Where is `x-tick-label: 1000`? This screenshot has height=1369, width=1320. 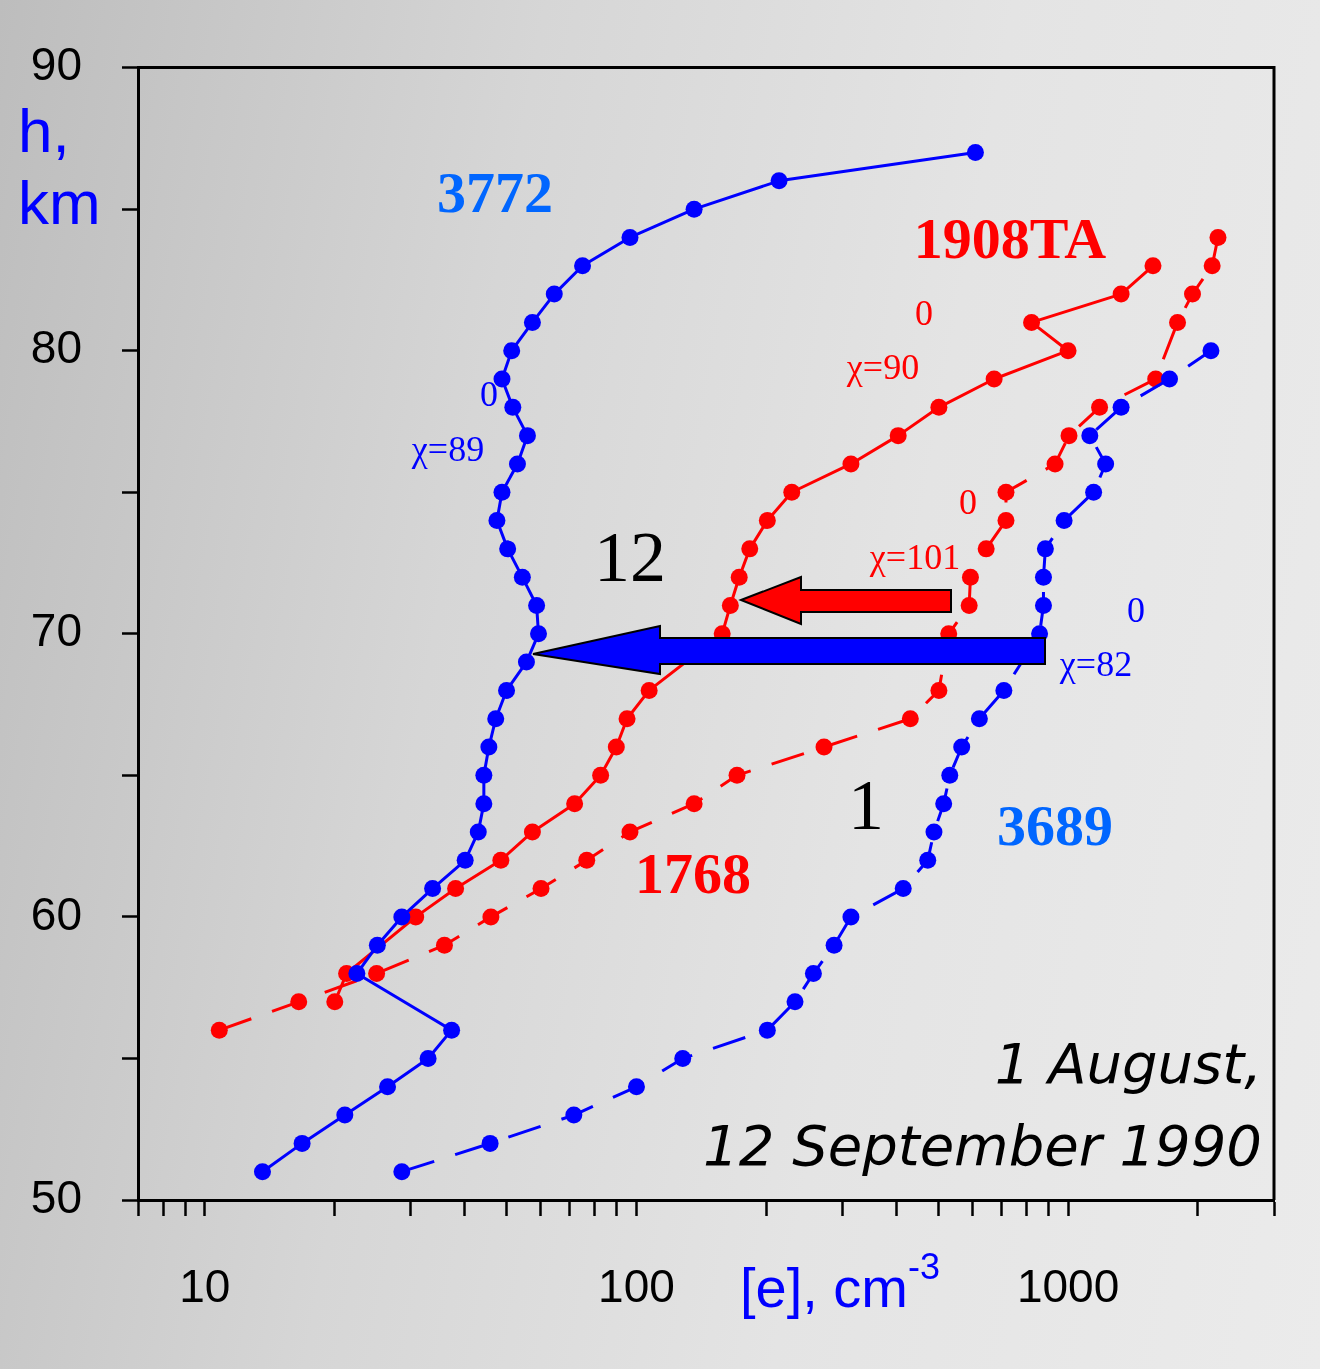
x-tick-label: 1000 is located at coordinates (1068, 1286).